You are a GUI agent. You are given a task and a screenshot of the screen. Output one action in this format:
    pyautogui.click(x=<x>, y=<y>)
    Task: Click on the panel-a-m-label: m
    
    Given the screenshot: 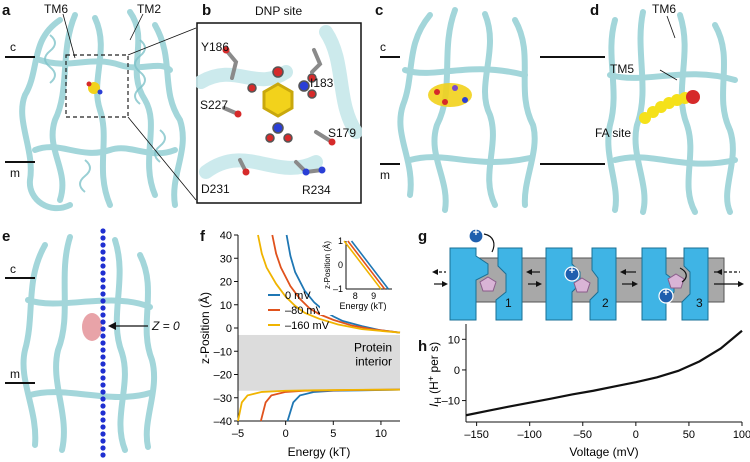 What is the action you would take?
    pyautogui.click(x=15, y=173)
    